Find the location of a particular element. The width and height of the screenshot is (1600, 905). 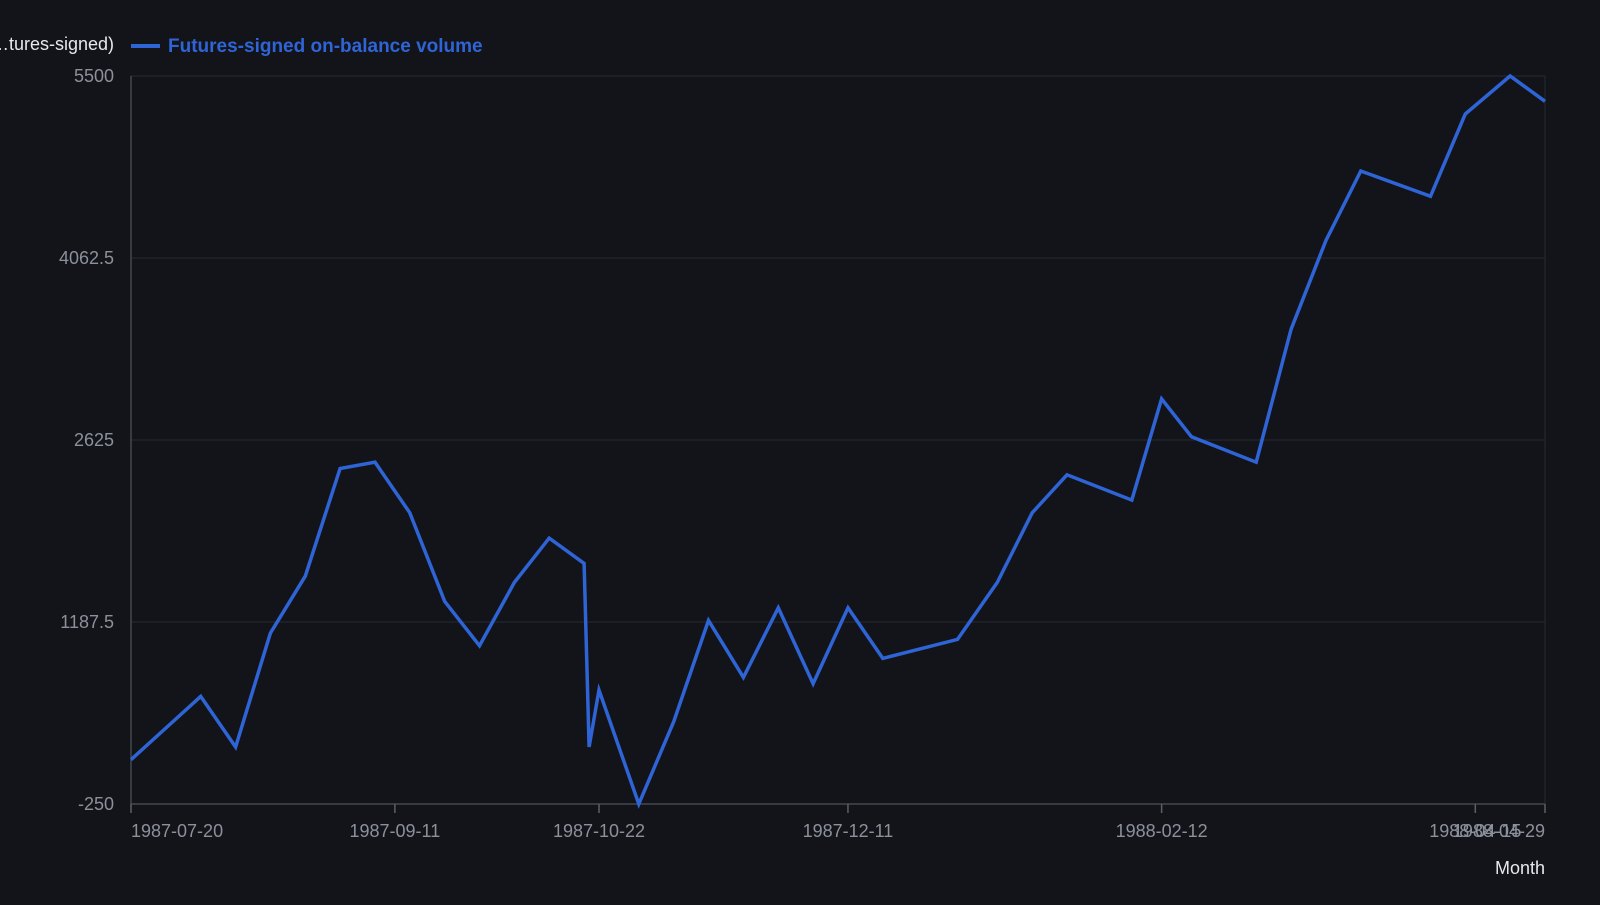

legend-entry-label: Futures-signed on-balance volume is located at coordinates (325, 46).